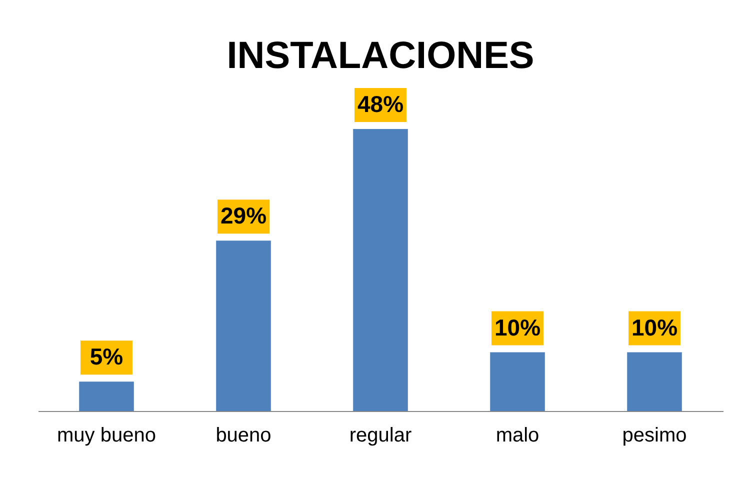 The image size is (743, 479). What do you see at coordinates (380, 104) in the screenshot?
I see `data-label: 48%` at bounding box center [380, 104].